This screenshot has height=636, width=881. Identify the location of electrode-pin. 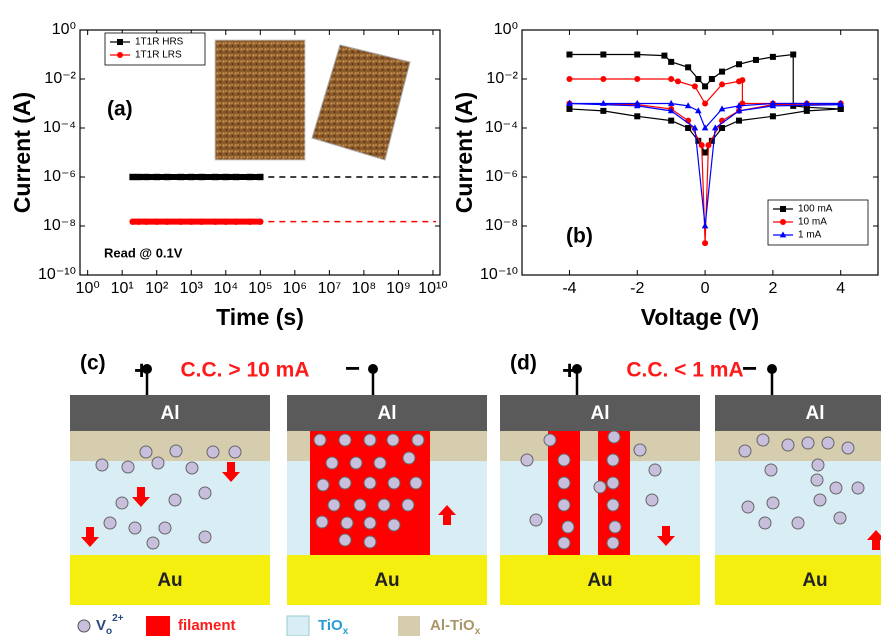
(147, 369).